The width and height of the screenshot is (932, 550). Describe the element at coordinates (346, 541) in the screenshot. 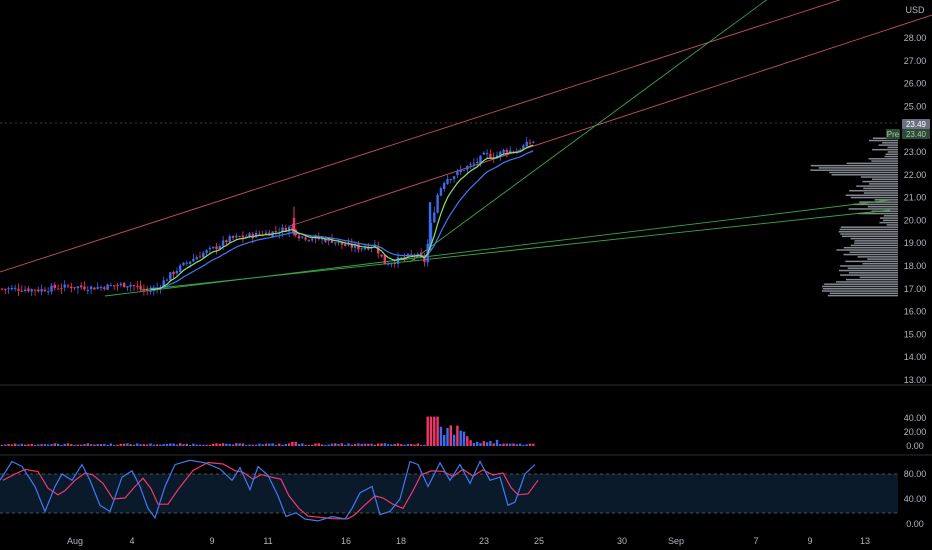

I see `time-tick-label: 16` at that location.